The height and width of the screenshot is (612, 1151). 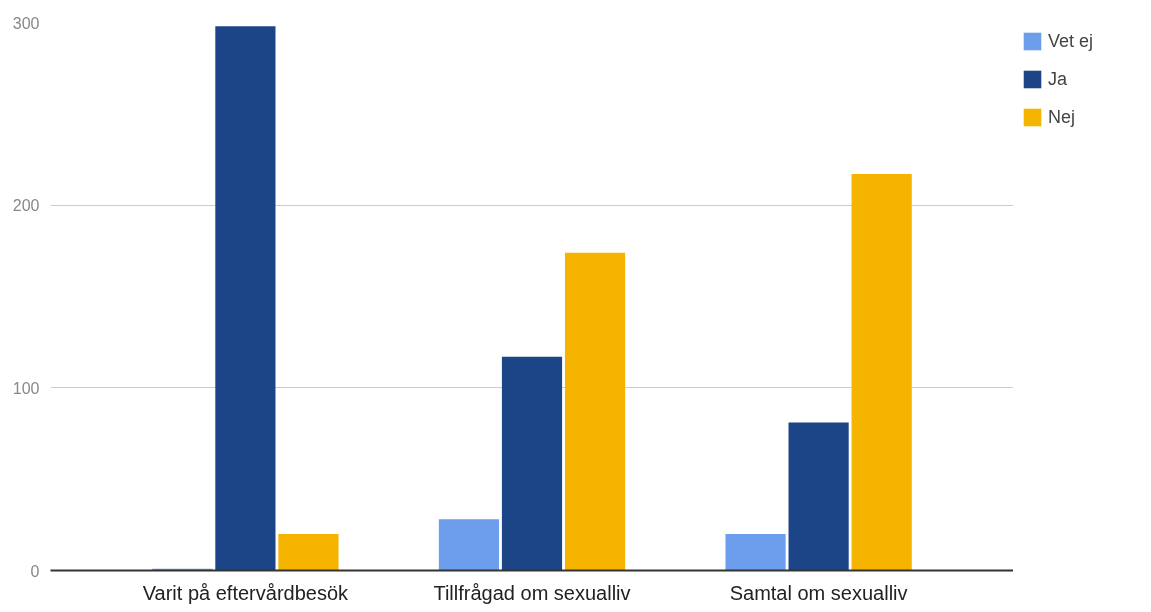 What do you see at coordinates (818, 592) in the screenshot?
I see `x-tick-label: Samtal om sexualliv` at bounding box center [818, 592].